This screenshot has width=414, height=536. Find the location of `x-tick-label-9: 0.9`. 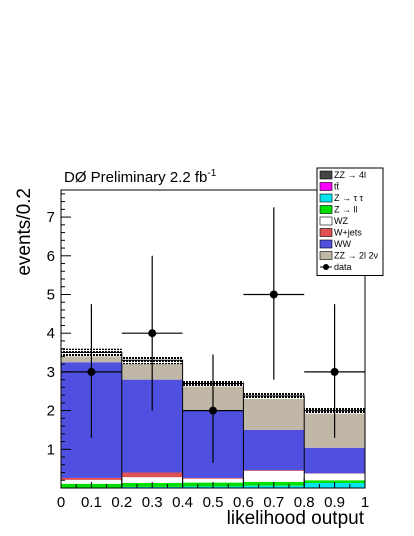

x-tick-label-9: 0.9 is located at coordinates (334, 502).